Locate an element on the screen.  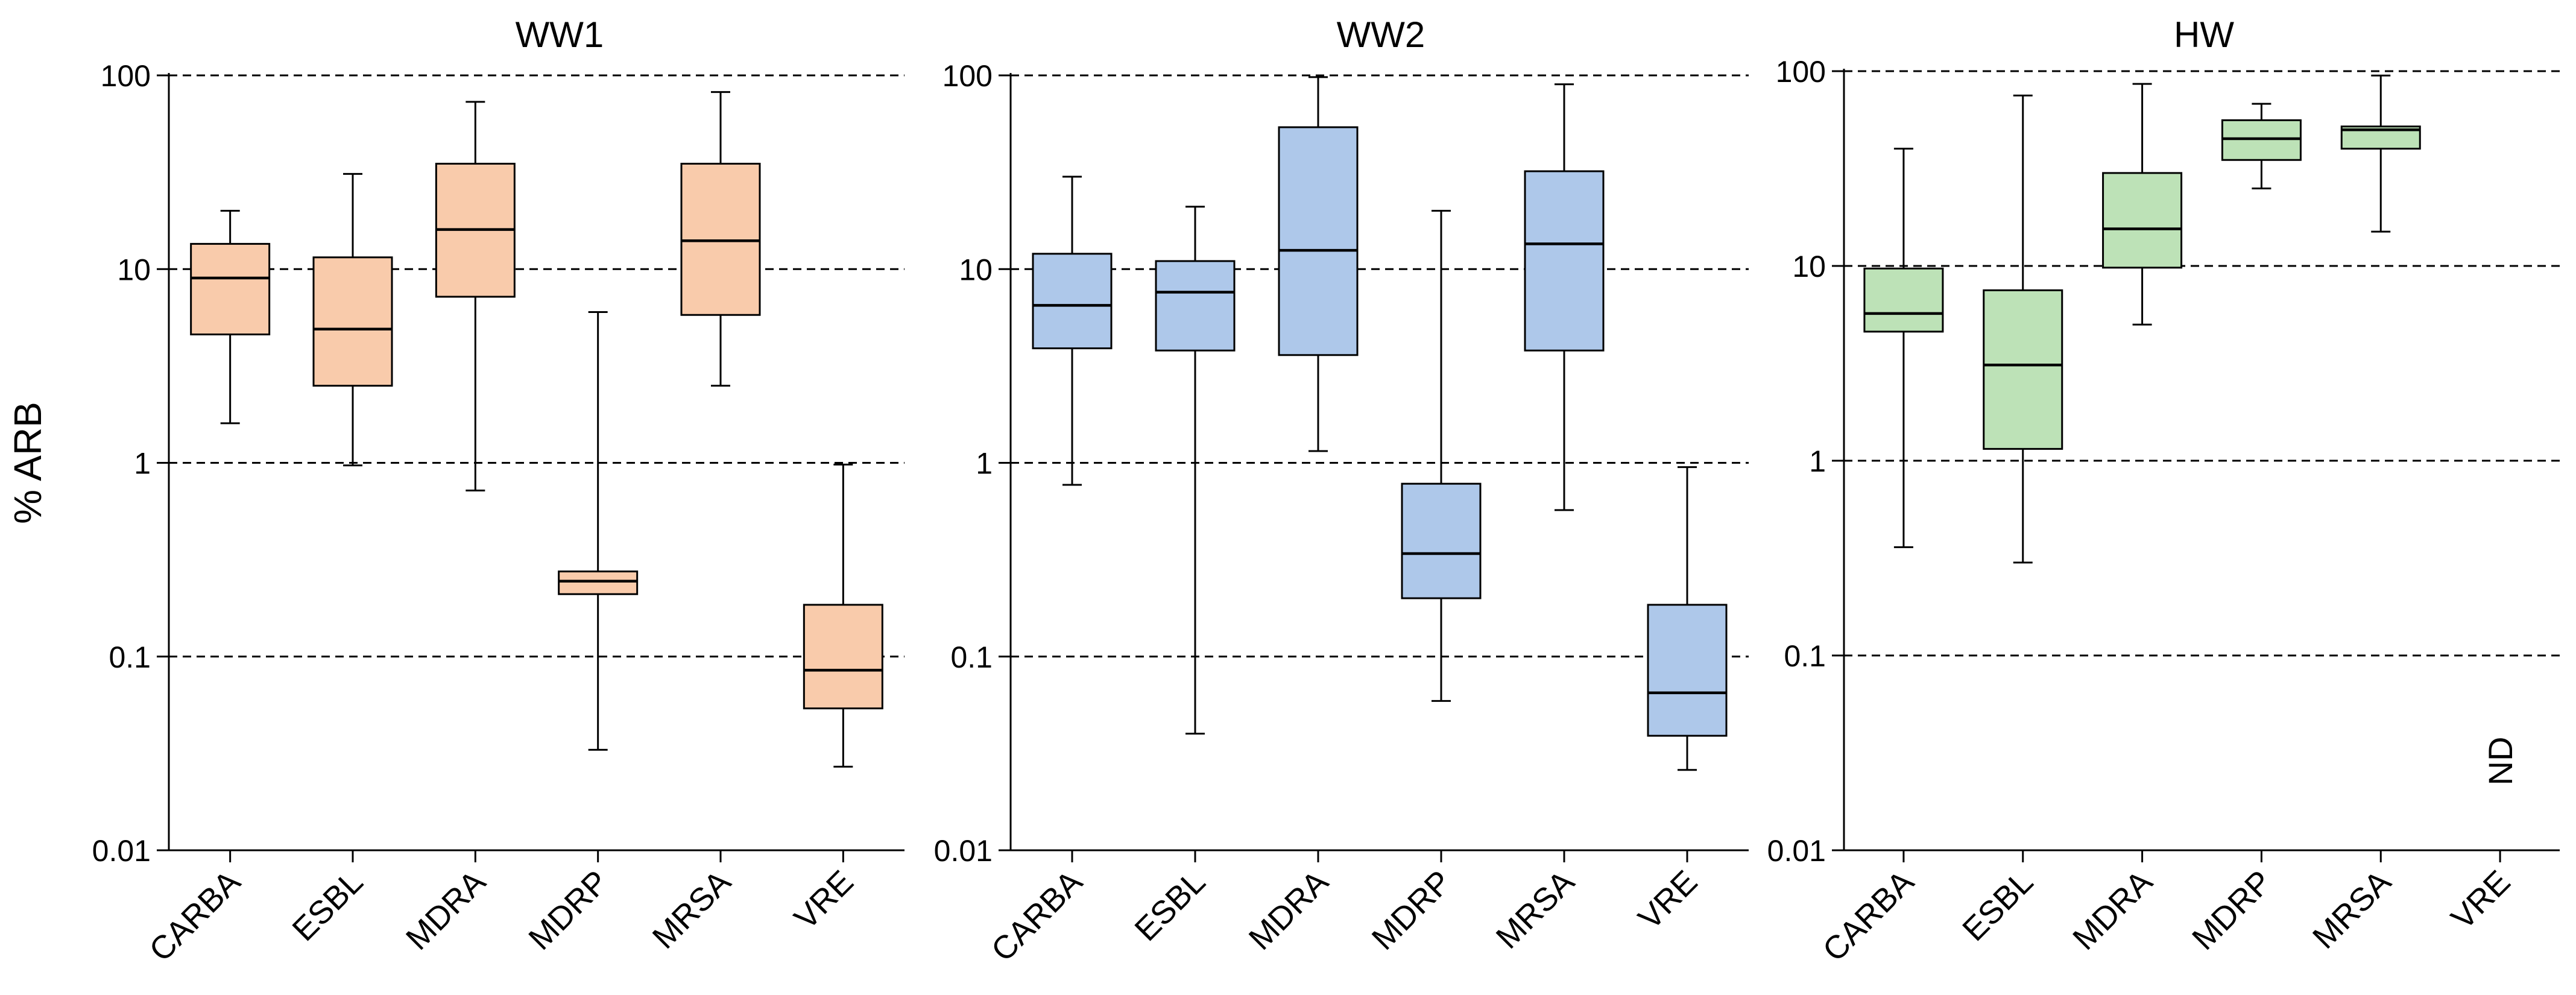
annotation-nd: ND is located at coordinates (2500, 762).